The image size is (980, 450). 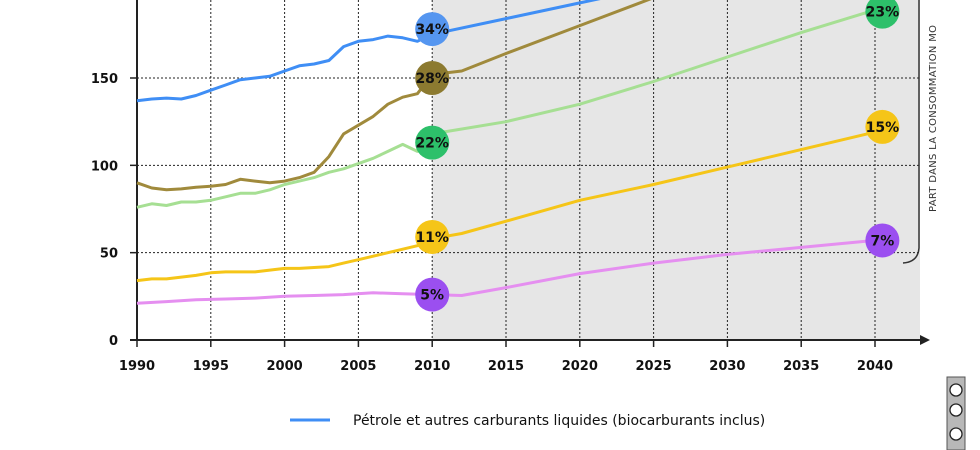 What do you see at coordinates (432, 366) in the screenshot?
I see `x-tick-label: 2010` at bounding box center [432, 366].